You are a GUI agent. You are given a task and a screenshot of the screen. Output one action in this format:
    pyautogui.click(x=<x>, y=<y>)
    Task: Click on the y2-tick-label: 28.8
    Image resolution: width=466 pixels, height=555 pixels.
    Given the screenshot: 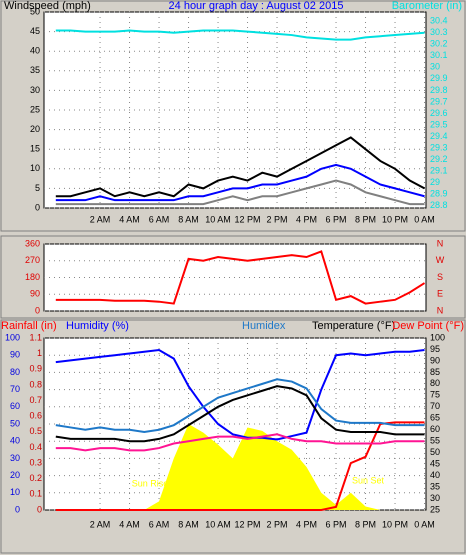 What is the action you would take?
    pyautogui.click(x=439, y=205)
    